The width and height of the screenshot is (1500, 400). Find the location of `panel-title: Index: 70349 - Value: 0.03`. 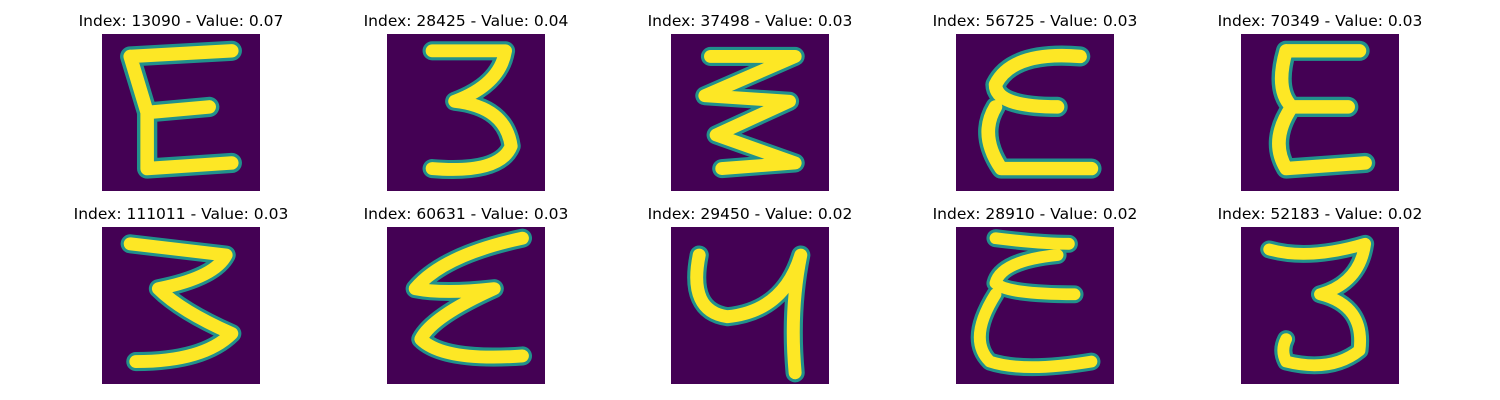

panel-title: Index: 70349 - Value: 0.03 is located at coordinates (1320, 21).